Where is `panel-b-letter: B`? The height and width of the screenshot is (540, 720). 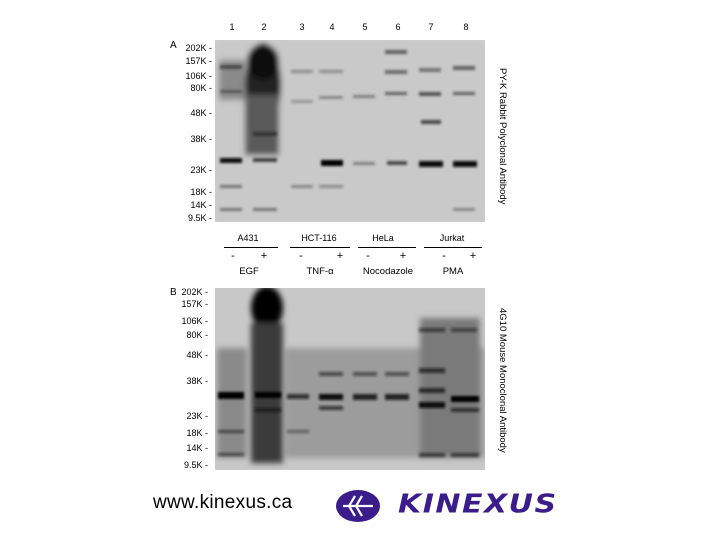
panel-b-letter: B is located at coordinates (173, 292).